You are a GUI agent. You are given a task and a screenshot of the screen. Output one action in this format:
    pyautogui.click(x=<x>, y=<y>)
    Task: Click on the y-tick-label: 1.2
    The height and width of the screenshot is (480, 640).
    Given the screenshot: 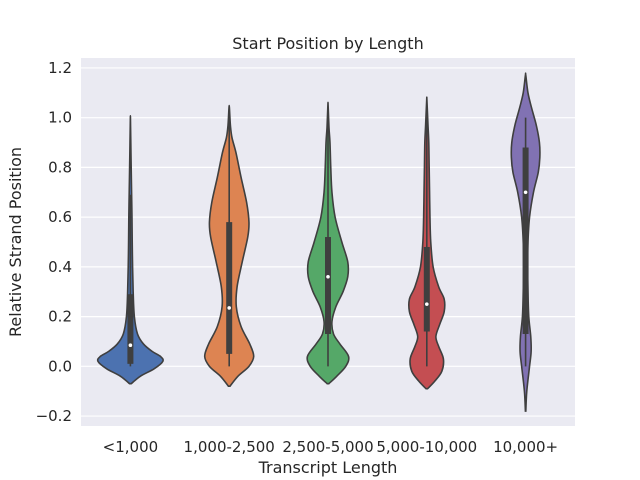 What is the action you would take?
    pyautogui.click(x=60, y=68)
    